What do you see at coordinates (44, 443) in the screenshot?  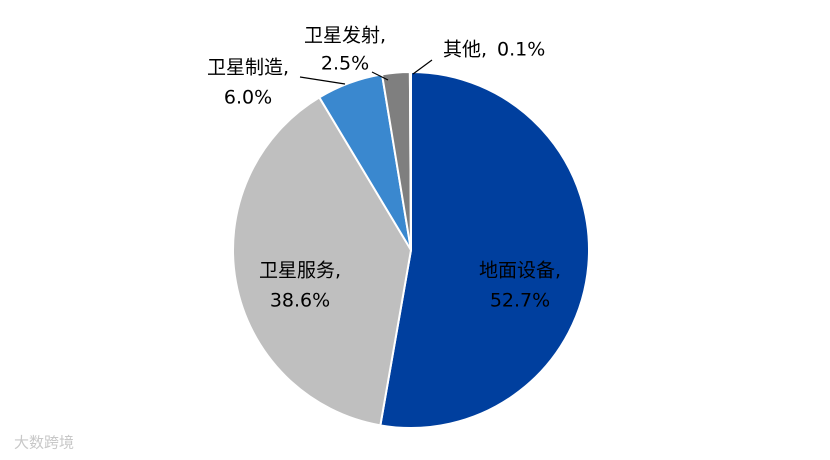 I see `watermark: 大数跨境` at bounding box center [44, 443].